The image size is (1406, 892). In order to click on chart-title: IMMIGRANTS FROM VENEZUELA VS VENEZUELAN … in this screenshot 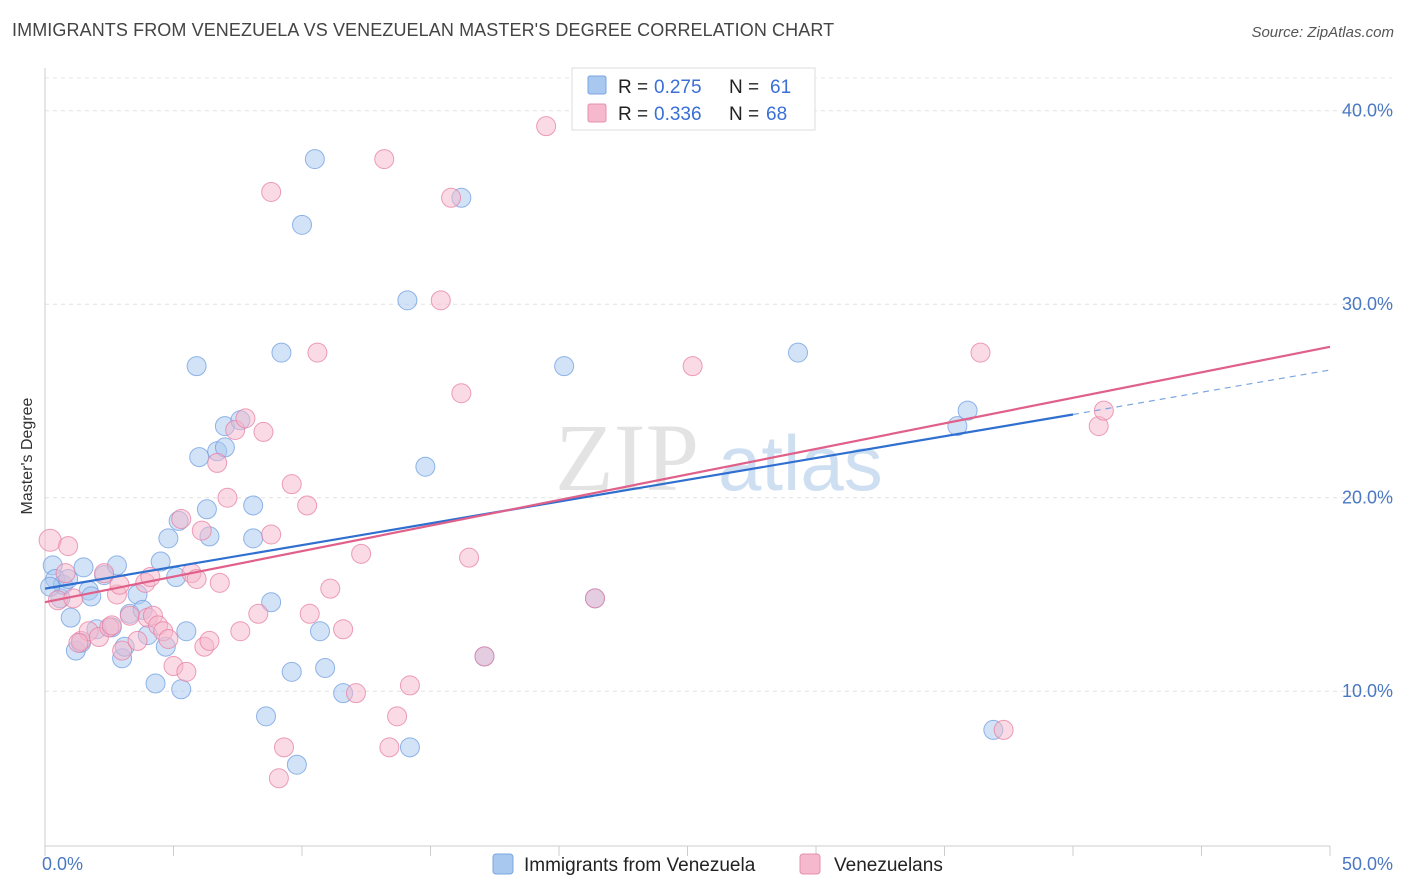, I will do `click(423, 30)`.